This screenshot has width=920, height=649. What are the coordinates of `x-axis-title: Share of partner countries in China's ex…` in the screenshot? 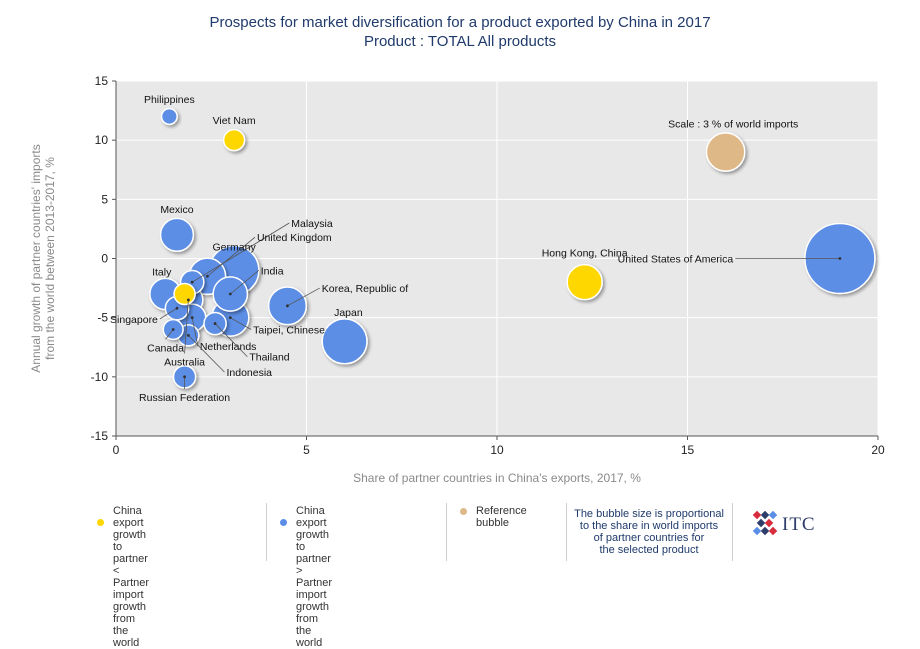 It's located at (497, 478).